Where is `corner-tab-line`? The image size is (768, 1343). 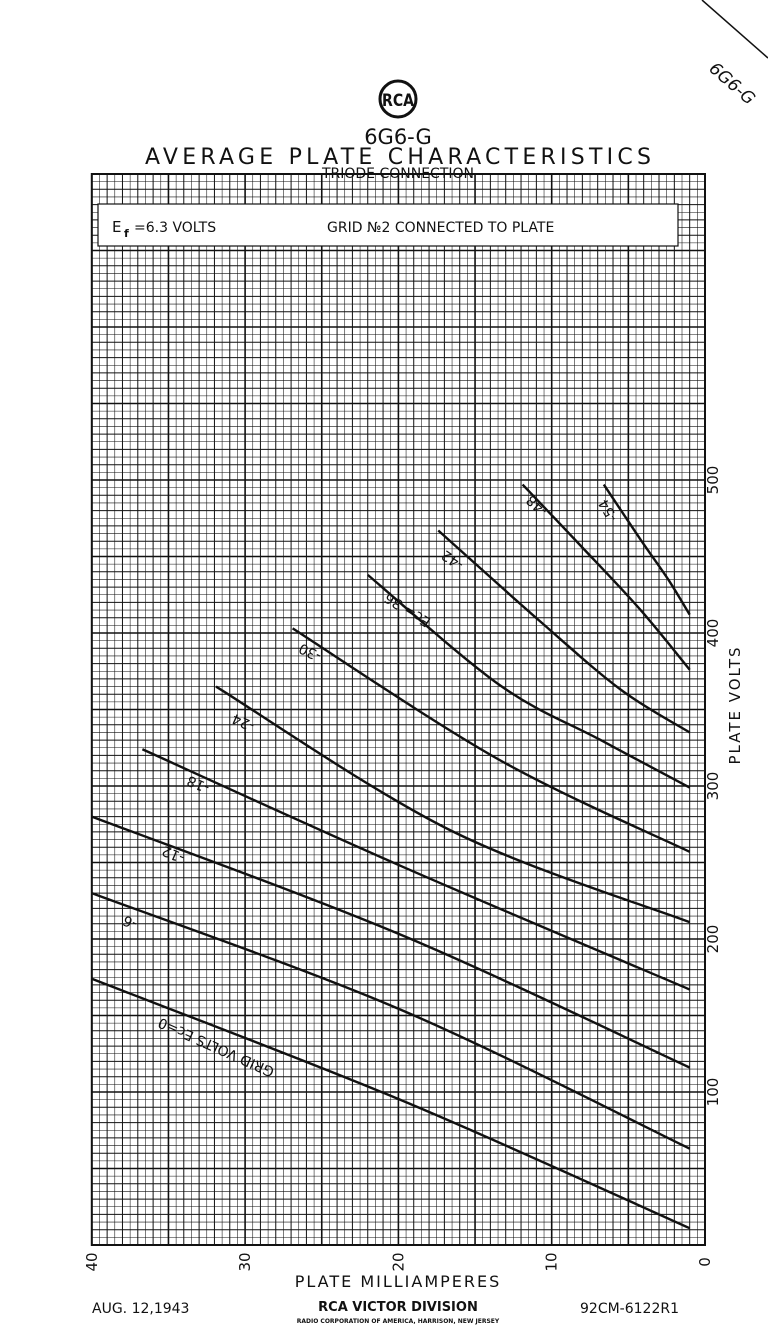 corner-tab-line is located at coordinates (734, 29).